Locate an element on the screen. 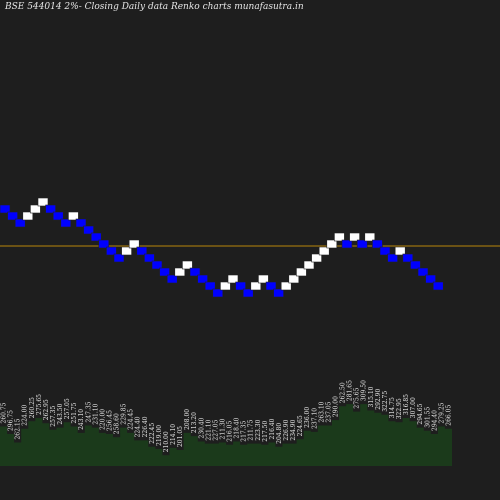 The image size is (500, 500). volume-label: 224.45 is located at coordinates (131, 419).